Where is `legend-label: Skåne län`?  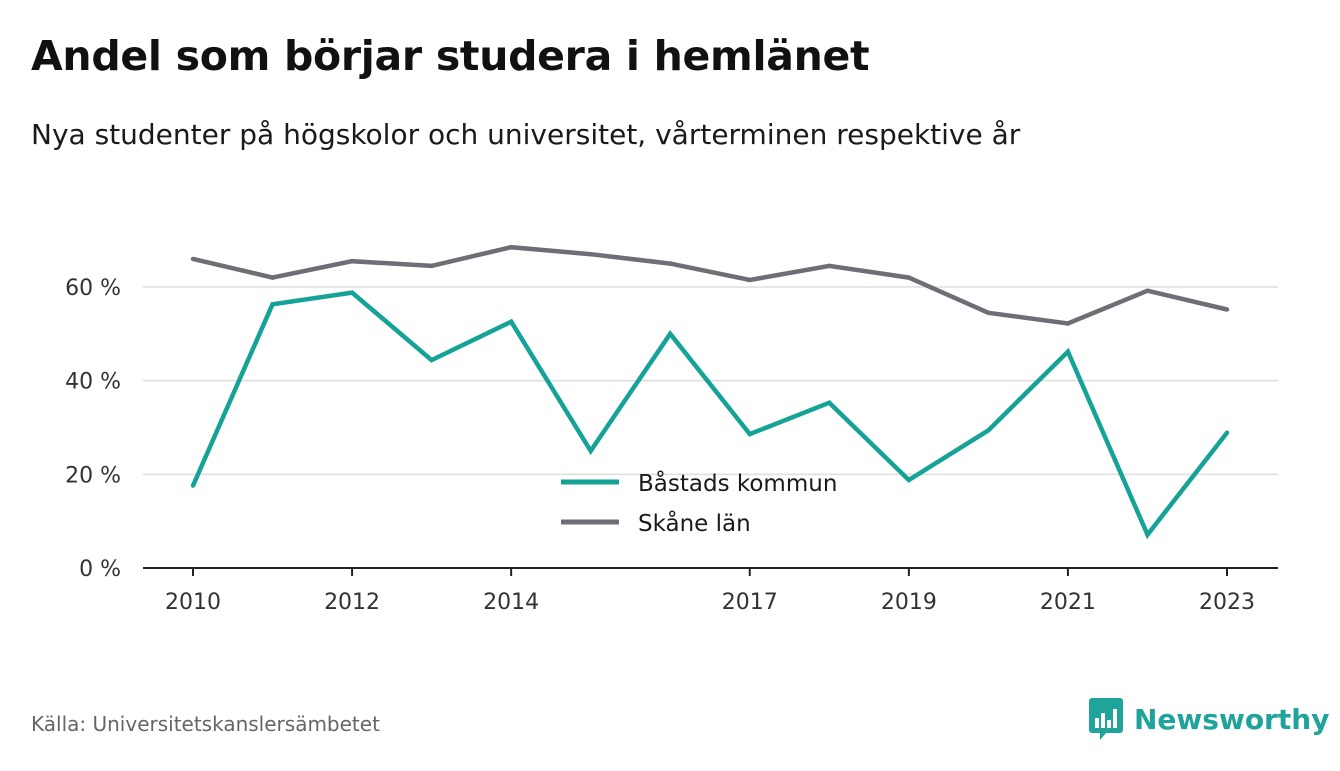
legend-label: Skåne län is located at coordinates (694, 523).